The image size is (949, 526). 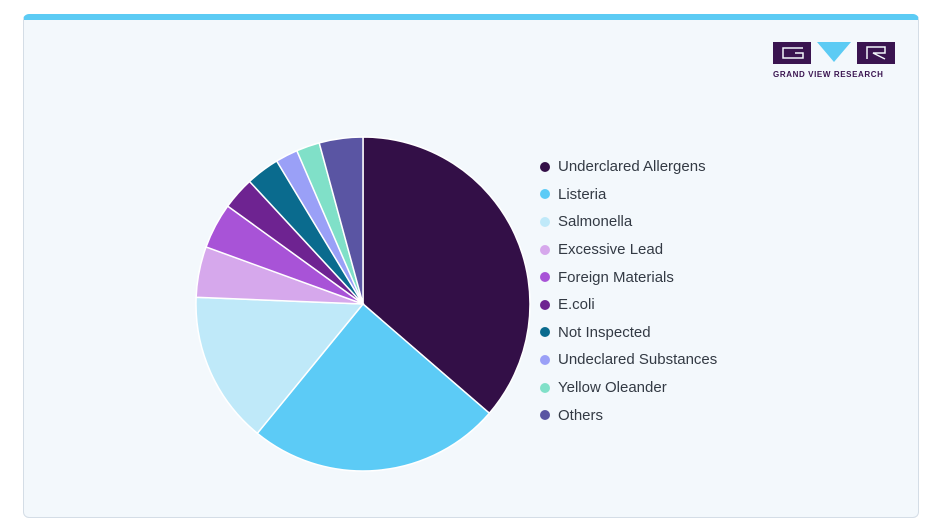 I want to click on legend-item-undeclared-substances: Undeclared Substances, so click(x=628, y=360).